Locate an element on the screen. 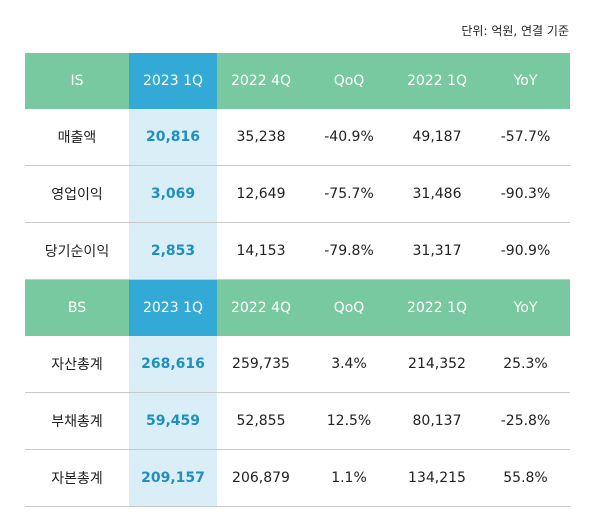  yoy-value: -25.8% is located at coordinates (525, 421).